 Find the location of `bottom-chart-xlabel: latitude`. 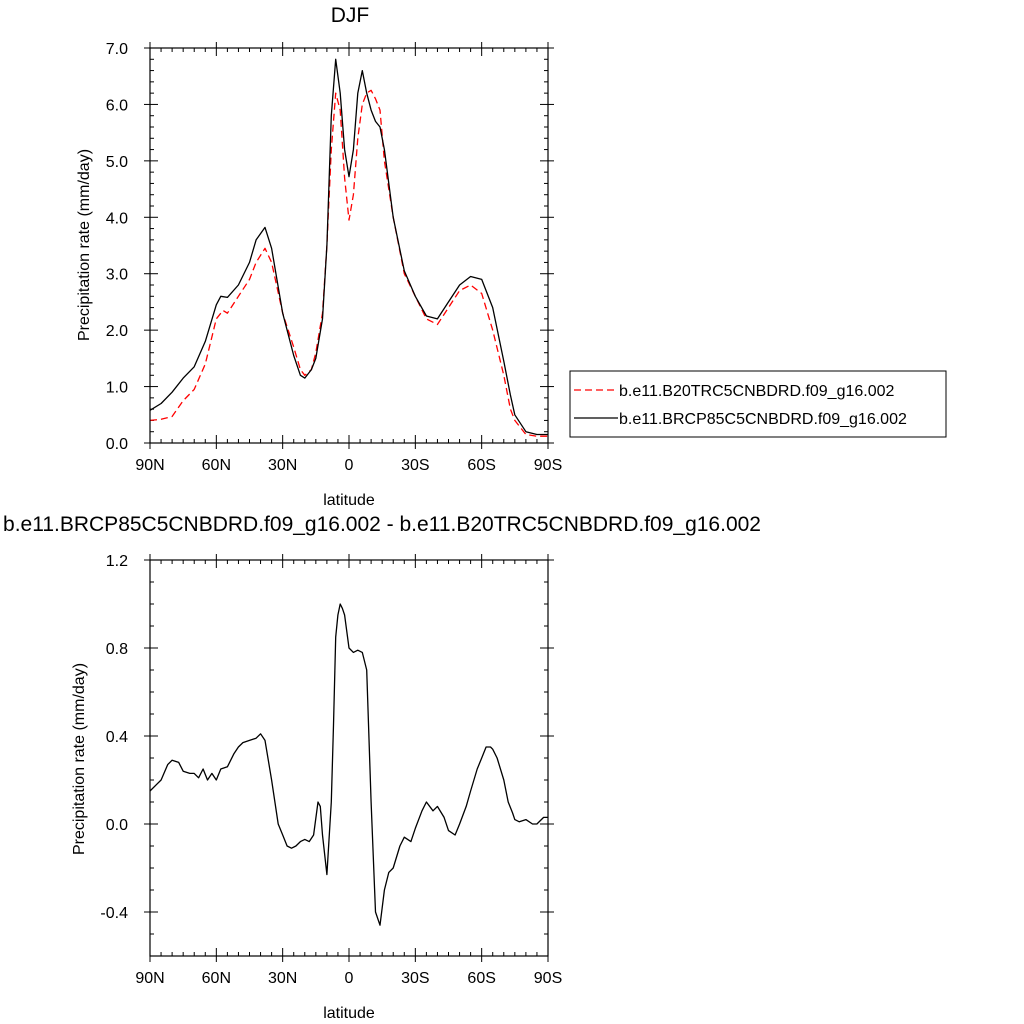

bottom-chart-xlabel: latitude is located at coordinates (349, 1013).